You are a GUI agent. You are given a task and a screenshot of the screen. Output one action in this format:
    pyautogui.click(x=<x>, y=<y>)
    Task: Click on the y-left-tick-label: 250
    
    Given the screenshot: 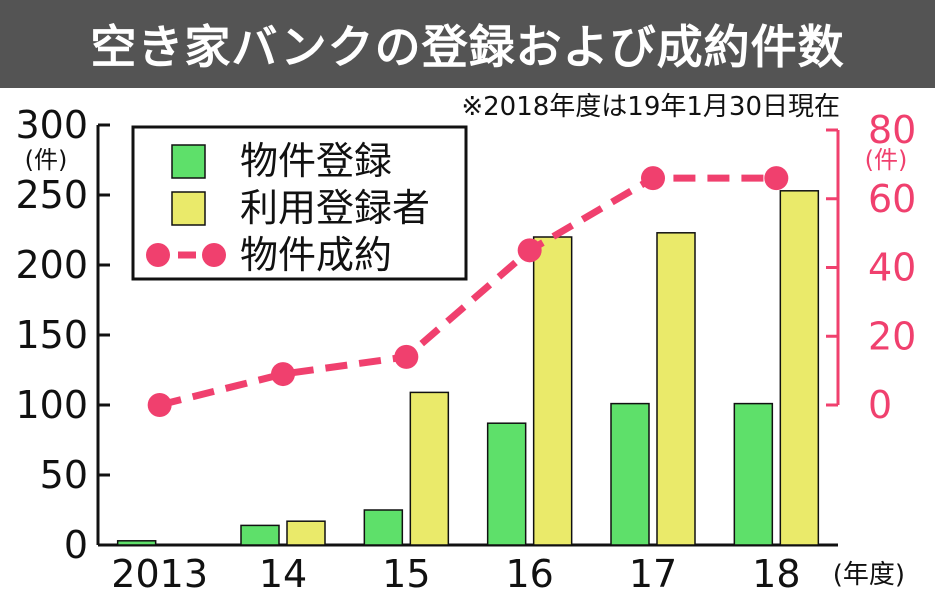 What is the action you would take?
    pyautogui.click(x=51, y=195)
    